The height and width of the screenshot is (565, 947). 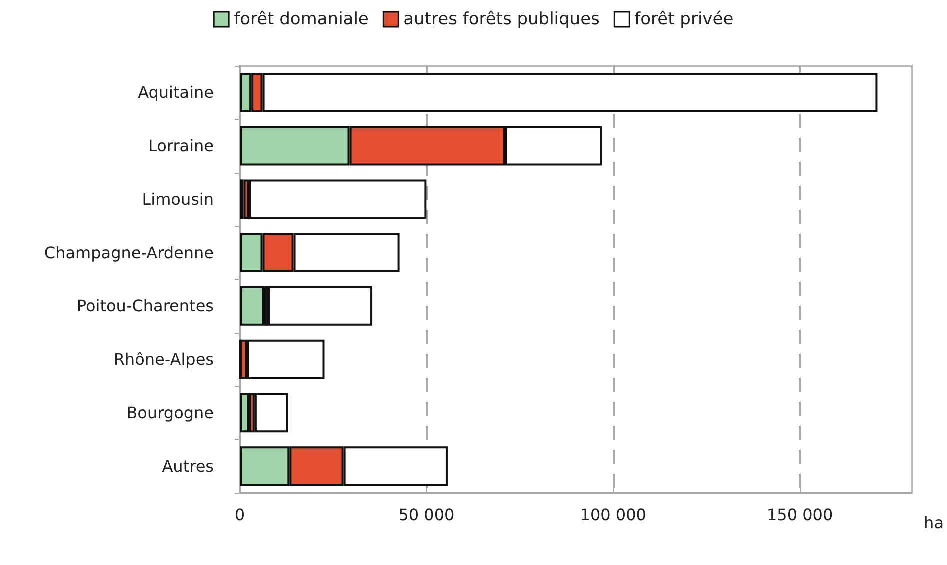 What do you see at coordinates (129, 252) in the screenshot?
I see `y-tick-label: Champagne-Ardenne` at bounding box center [129, 252].